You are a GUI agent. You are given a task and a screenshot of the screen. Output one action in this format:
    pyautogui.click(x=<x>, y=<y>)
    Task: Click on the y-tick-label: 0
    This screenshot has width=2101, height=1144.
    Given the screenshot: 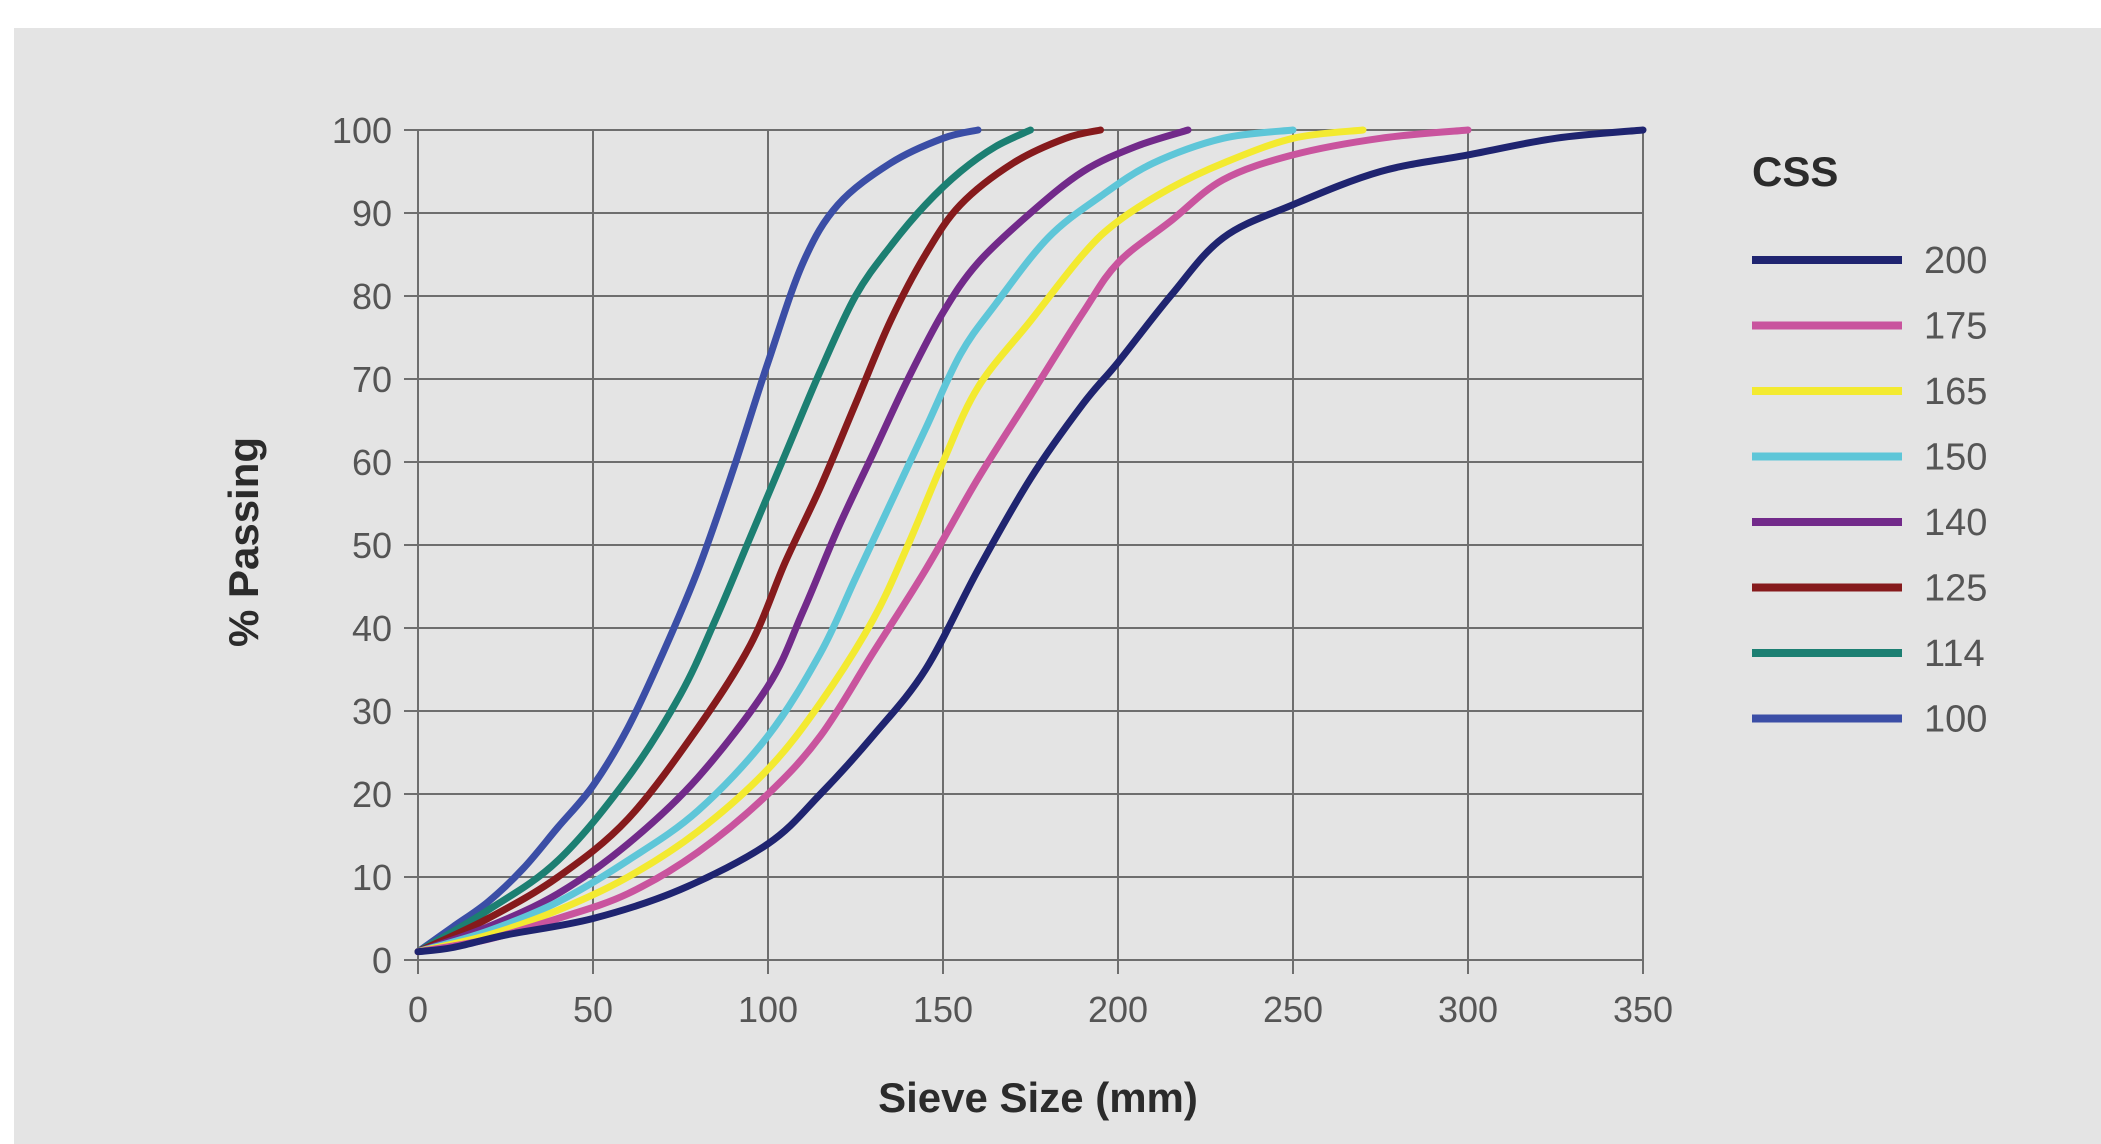 What is the action you would take?
    pyautogui.click(x=382, y=960)
    